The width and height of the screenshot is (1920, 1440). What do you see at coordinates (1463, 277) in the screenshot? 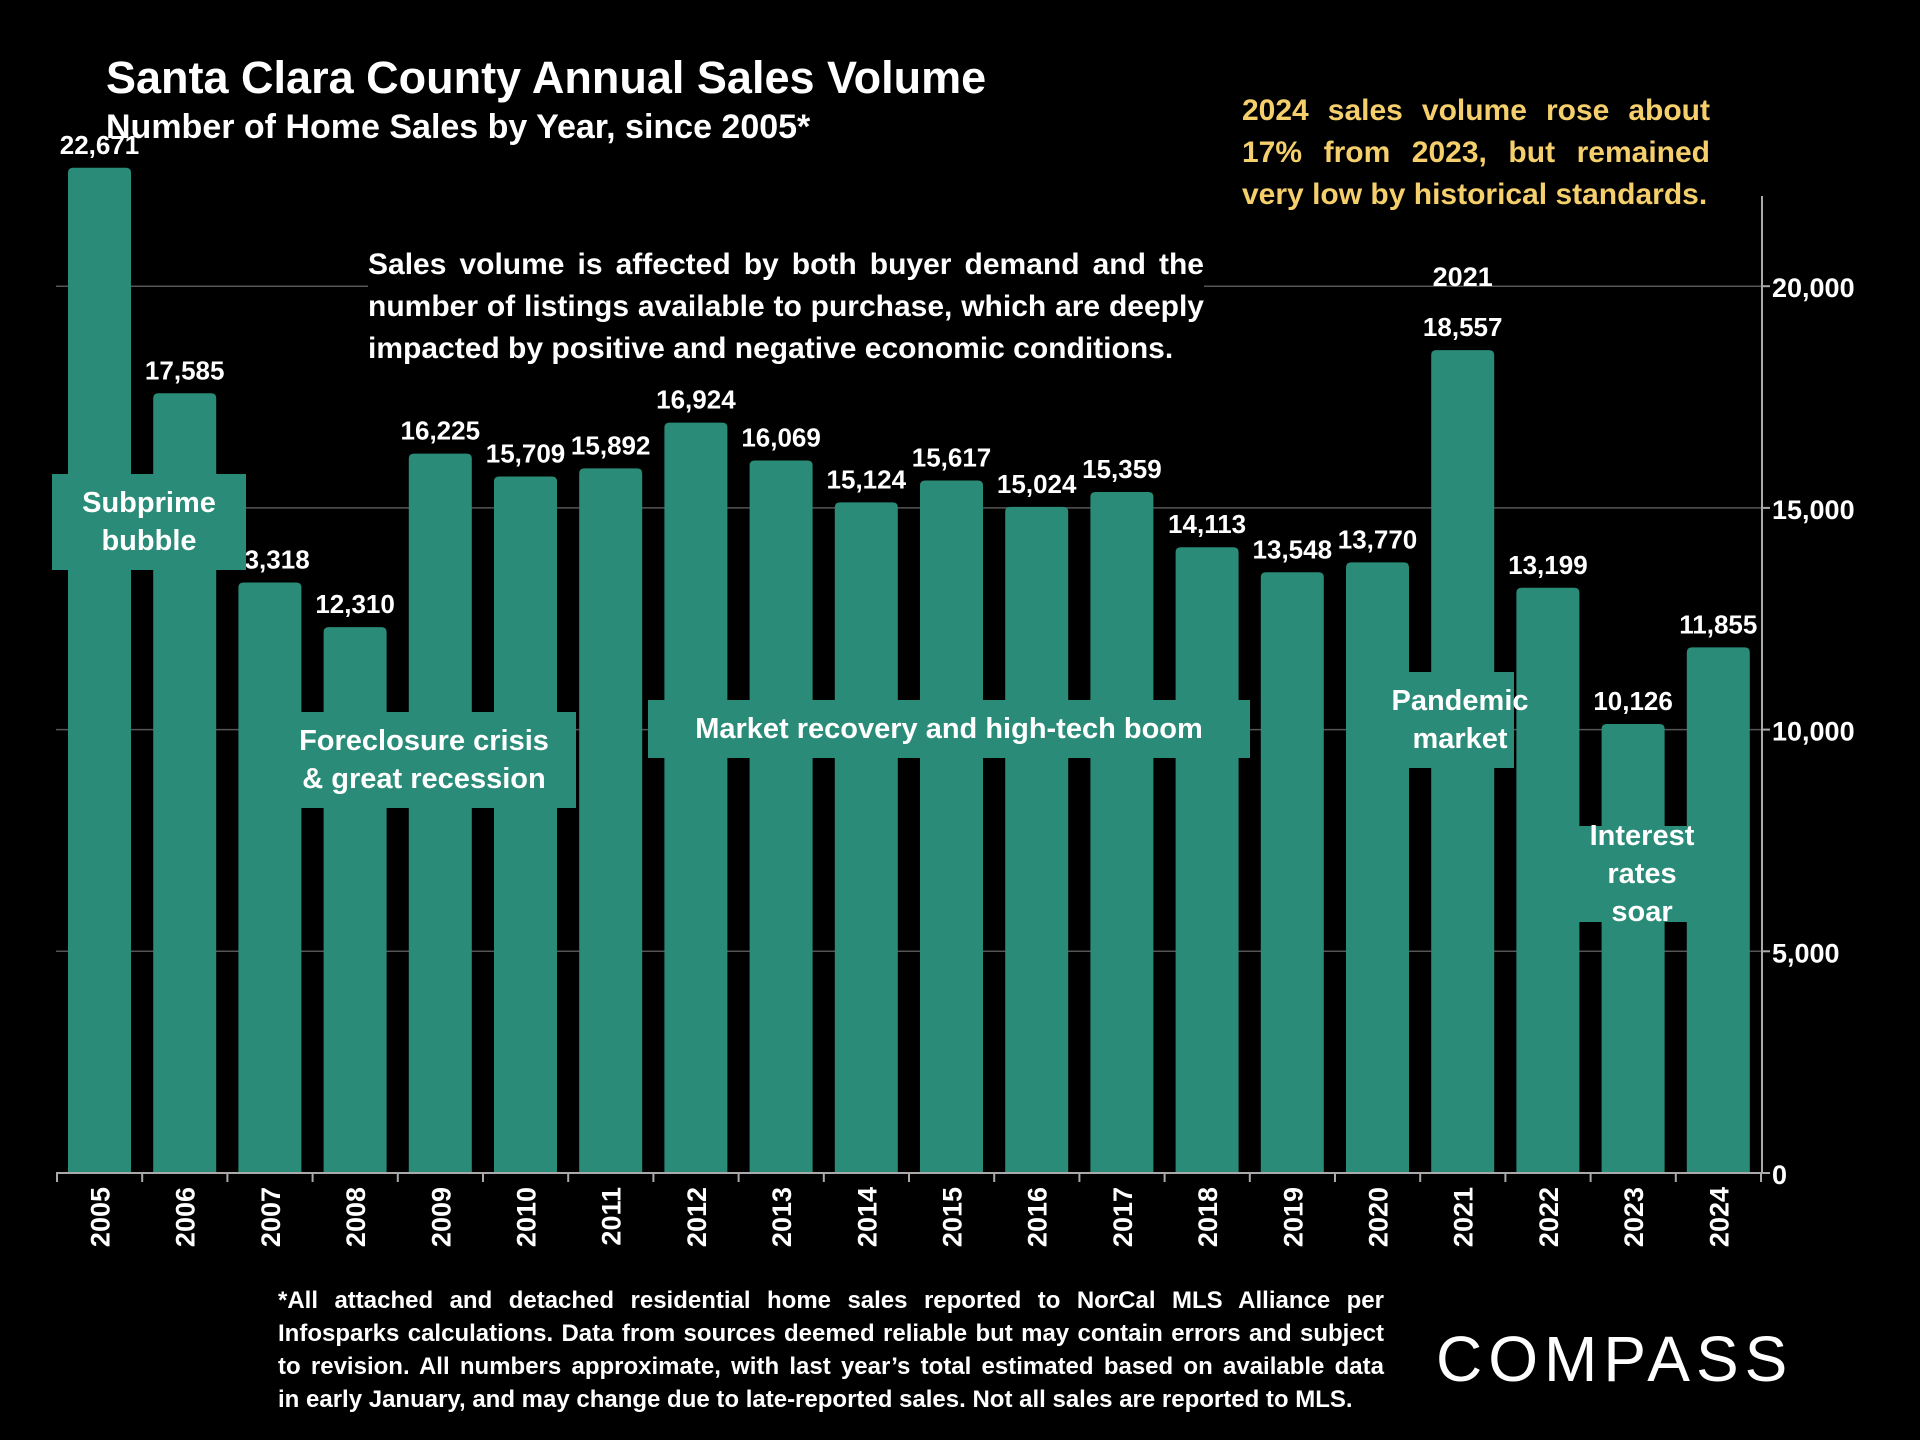
I see `highlight-year-label: 2021` at bounding box center [1463, 277].